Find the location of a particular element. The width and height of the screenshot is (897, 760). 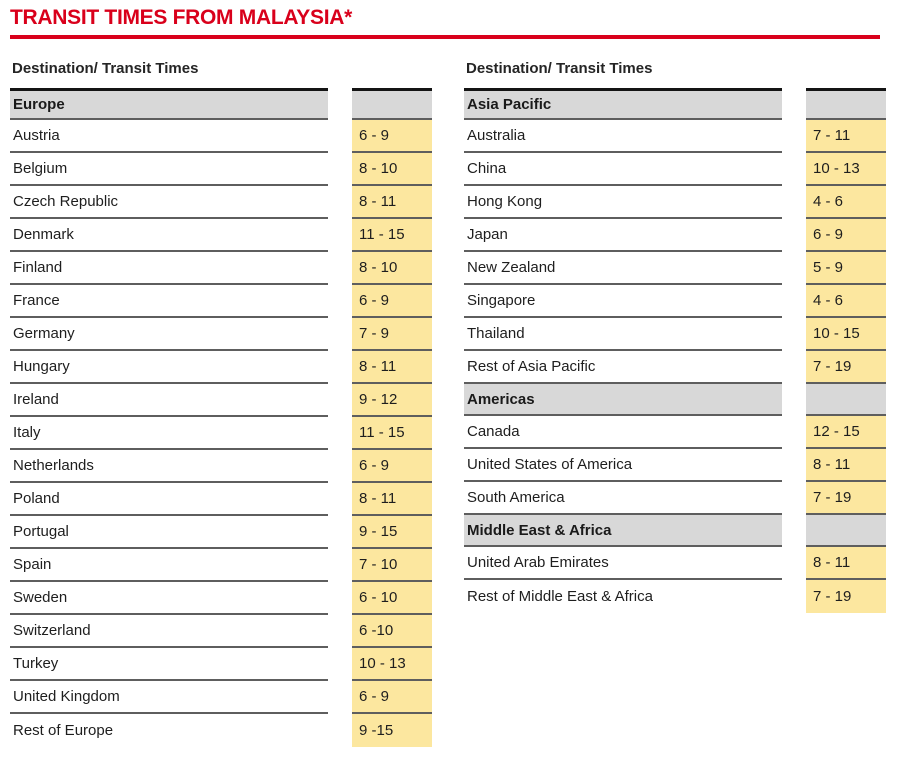

destination-row: Finland 8 - 10 is located at coordinates (221, 268).